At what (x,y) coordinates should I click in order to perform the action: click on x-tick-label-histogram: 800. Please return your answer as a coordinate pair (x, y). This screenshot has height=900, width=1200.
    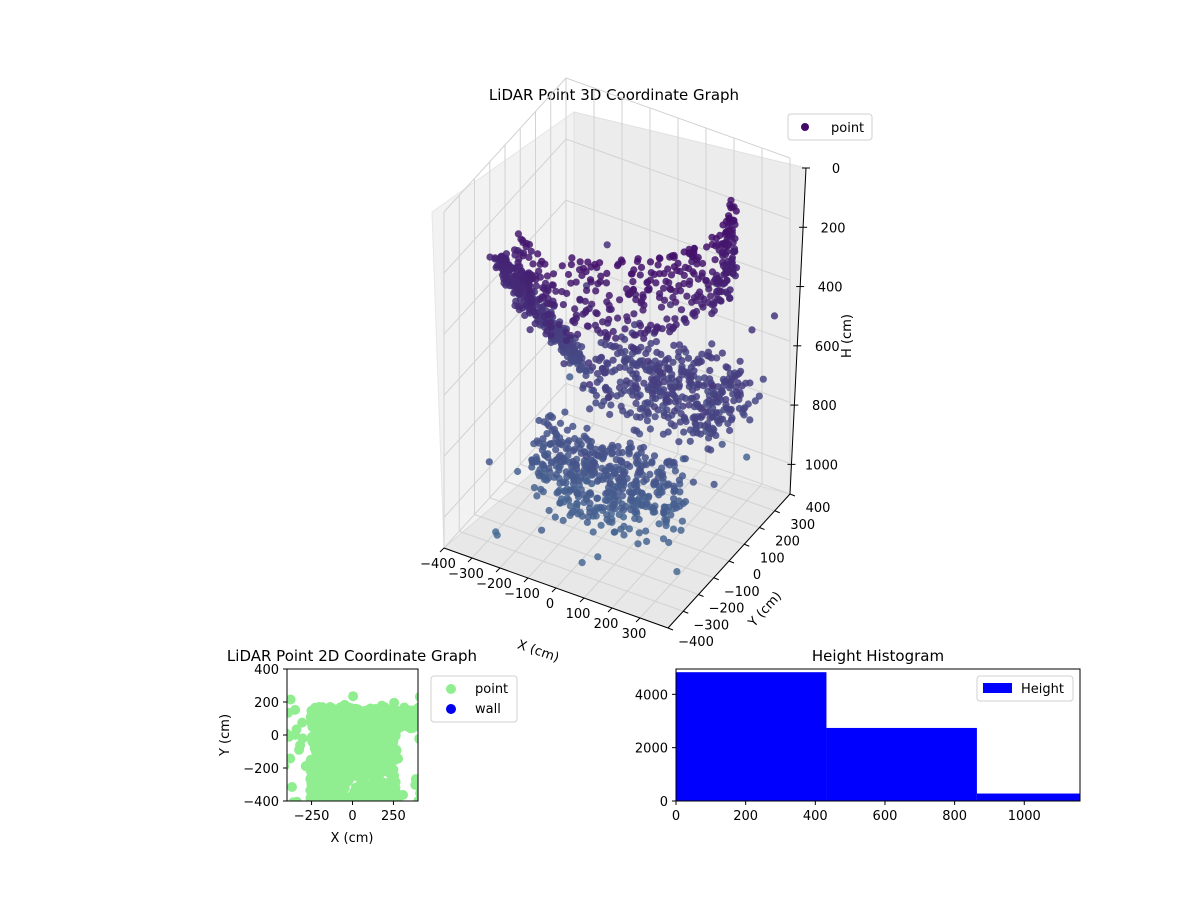
    Looking at the image, I should click on (954, 816).